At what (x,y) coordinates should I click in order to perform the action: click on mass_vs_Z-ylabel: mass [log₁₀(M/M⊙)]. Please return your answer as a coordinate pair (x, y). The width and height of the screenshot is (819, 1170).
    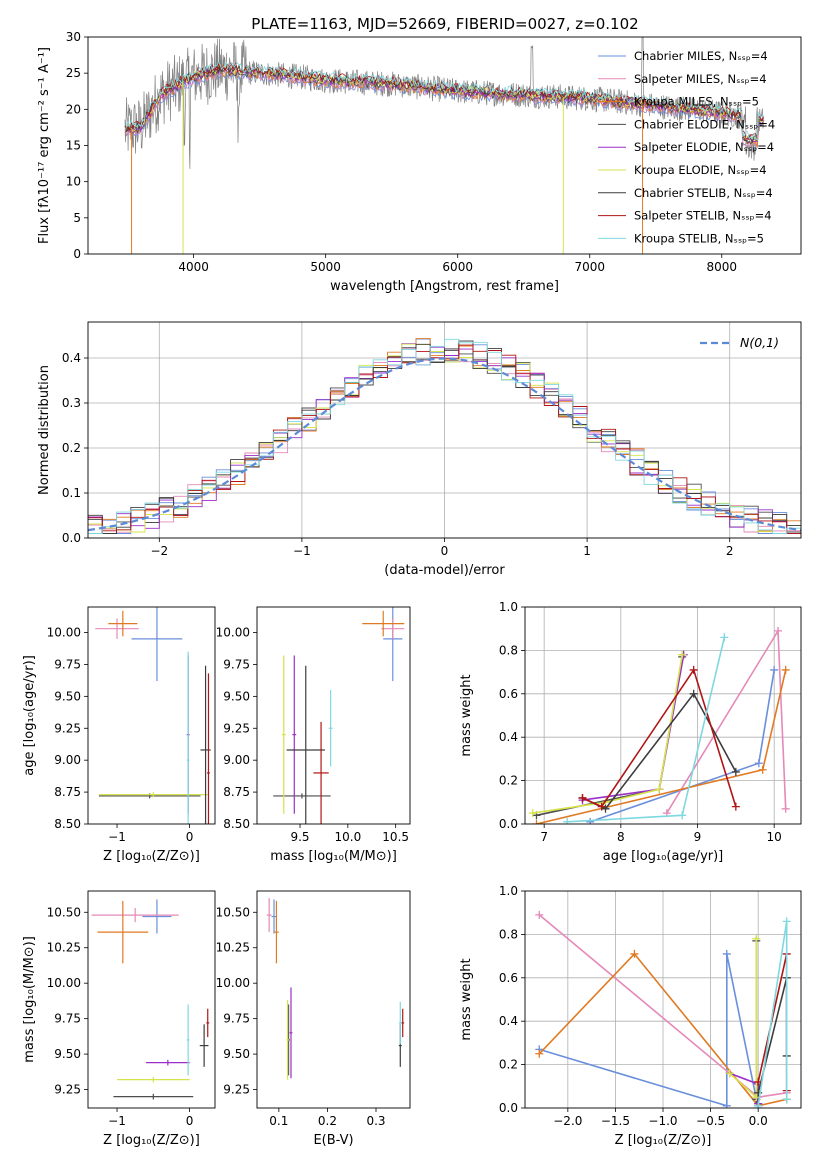
    Looking at the image, I should click on (29, 999).